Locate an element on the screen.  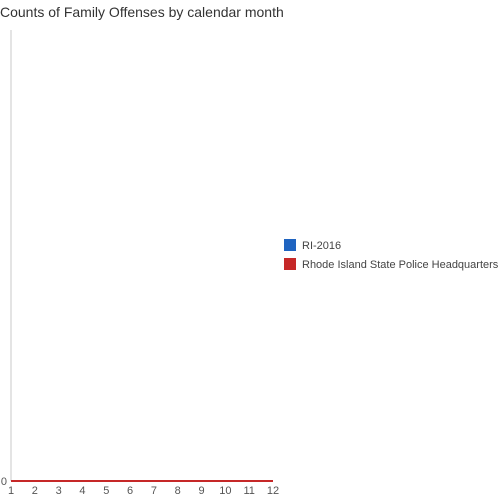
x-tick-labels-group: 1 2 3 4 5 6 7 8 9 10 11 12 is located at coordinates (143, 491).